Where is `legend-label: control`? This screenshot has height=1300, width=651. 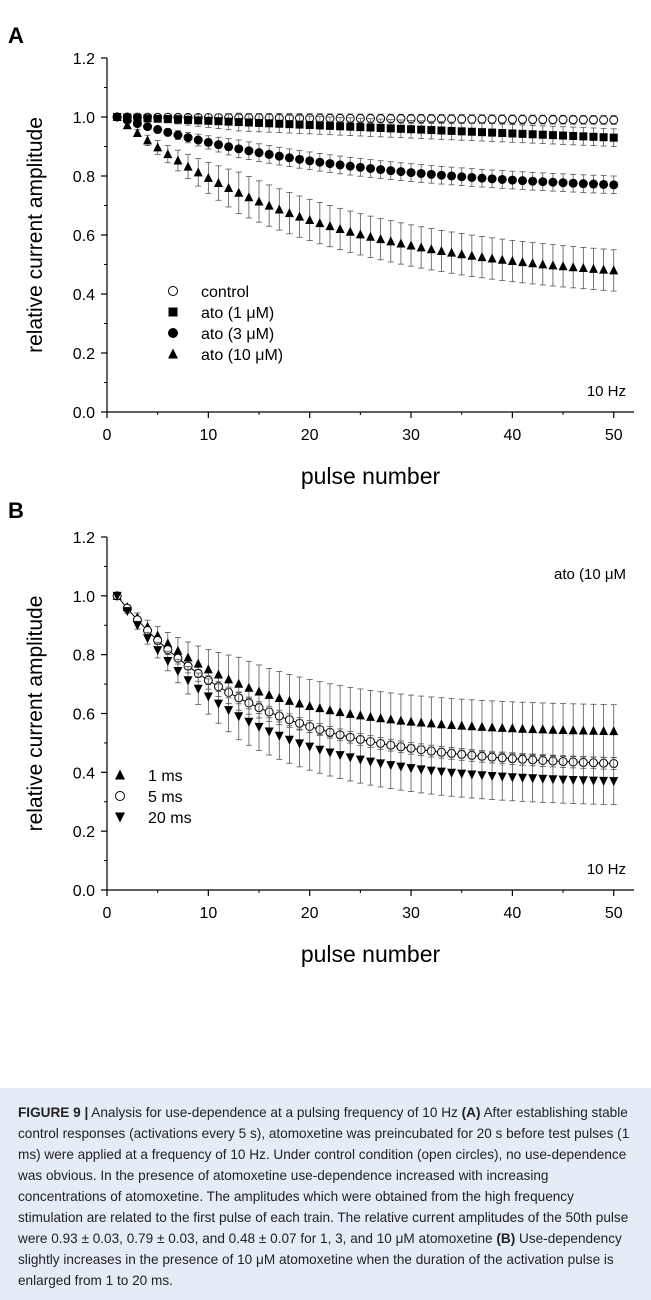 legend-label: control is located at coordinates (225, 292).